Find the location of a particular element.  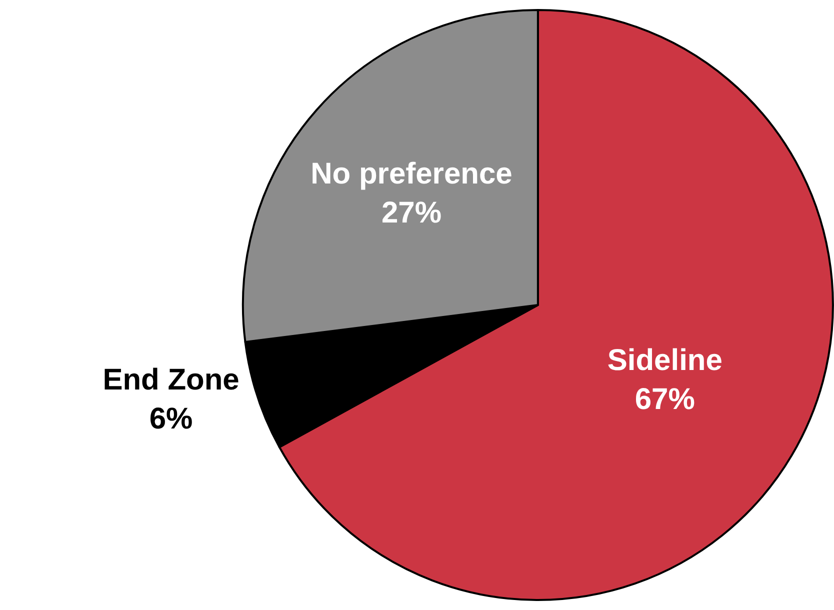

slice-label: Sideline is located at coordinates (664, 361).